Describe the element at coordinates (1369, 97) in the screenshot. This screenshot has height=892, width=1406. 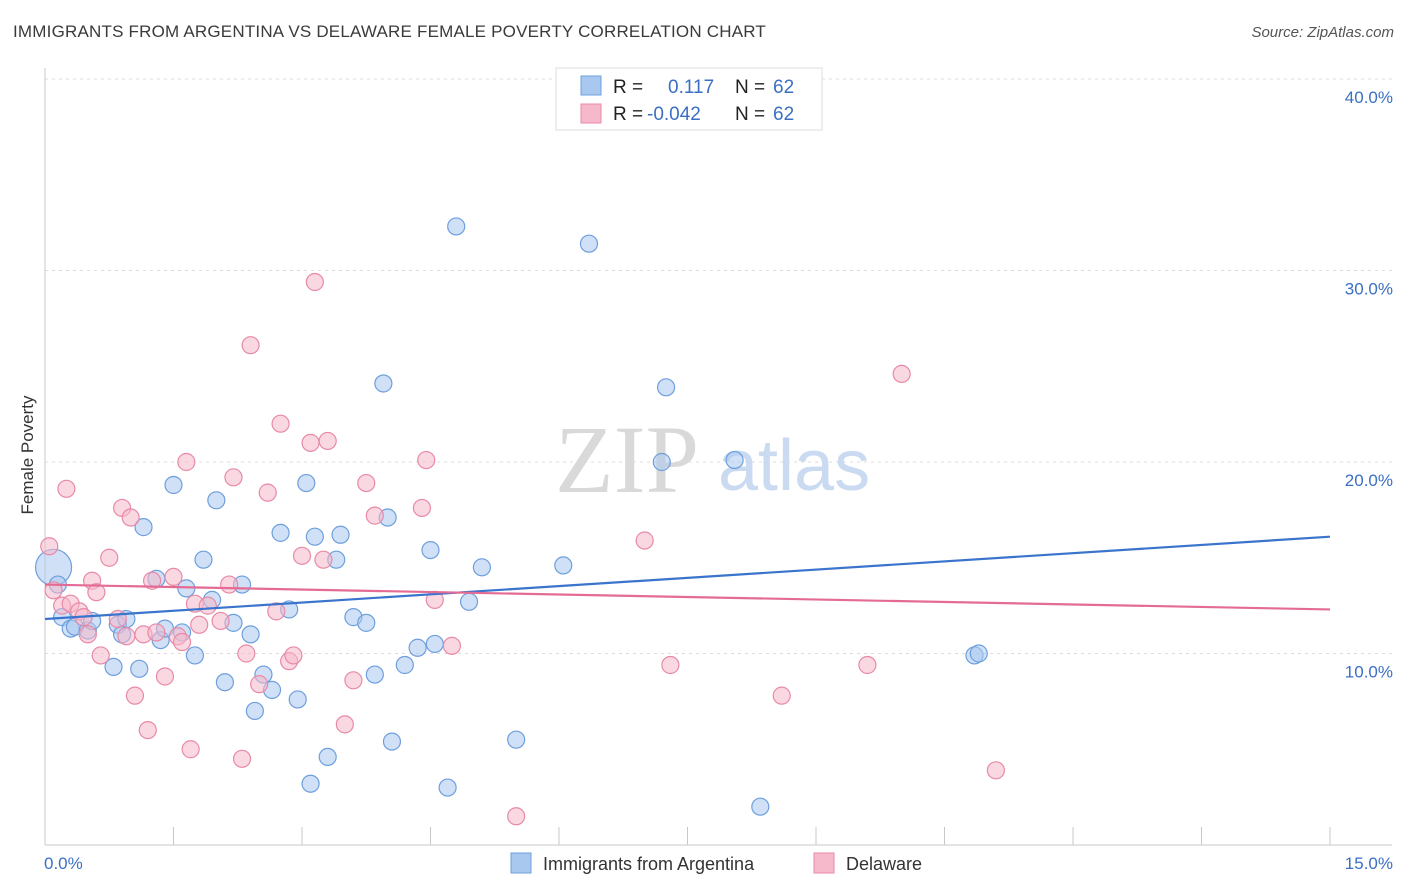
I see `y-tick-label: 40.0%` at that location.